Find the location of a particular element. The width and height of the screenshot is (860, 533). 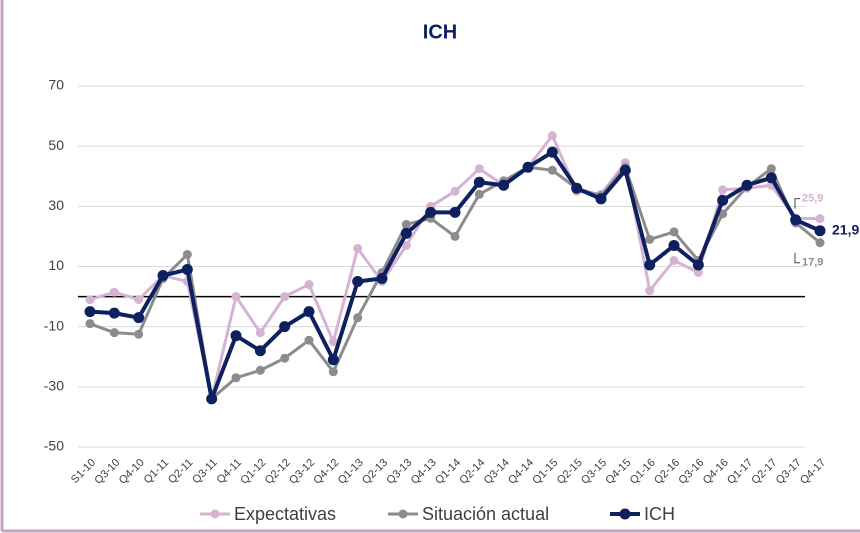

legend-label: Situación actual is located at coordinates (485, 514).